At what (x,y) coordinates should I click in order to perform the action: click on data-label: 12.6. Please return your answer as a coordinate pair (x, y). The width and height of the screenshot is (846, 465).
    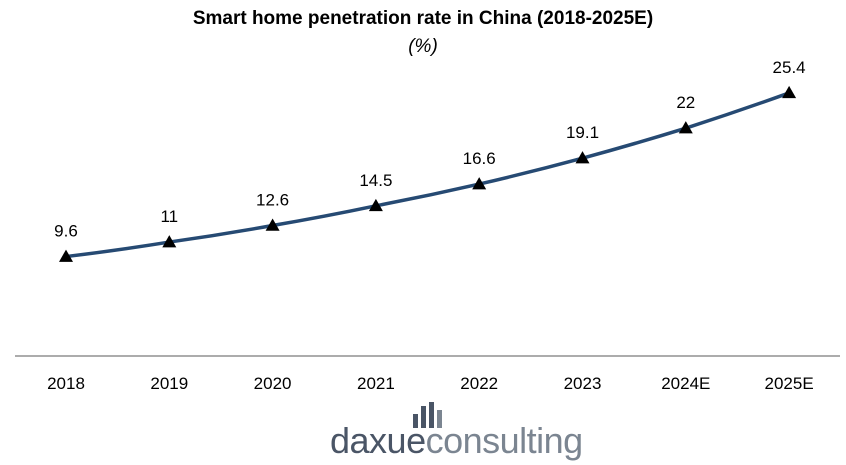
    Looking at the image, I should click on (272, 200).